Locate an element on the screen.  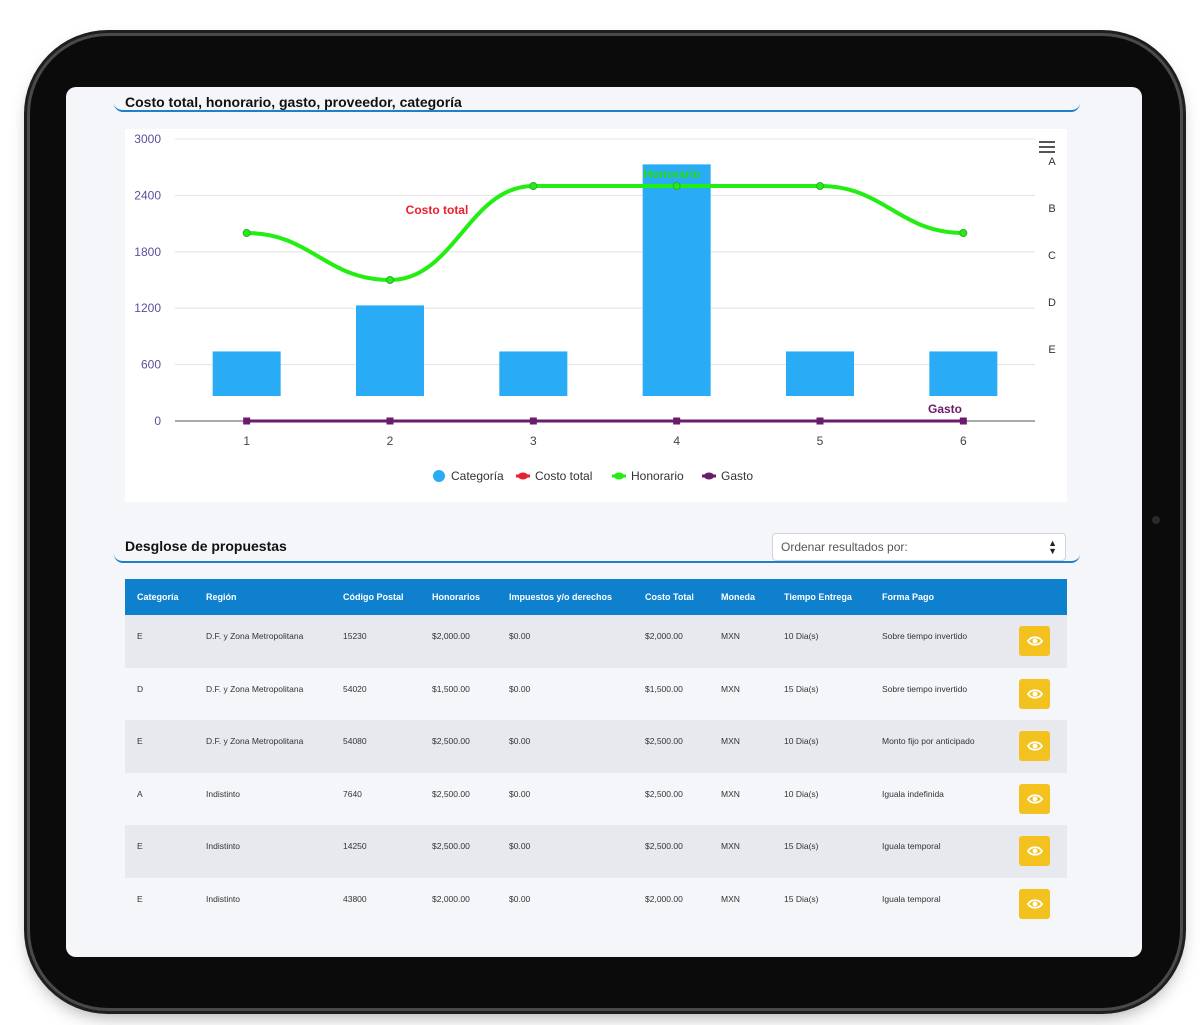
column-header: Impuestos y/o derechos is located at coordinates (561, 597).